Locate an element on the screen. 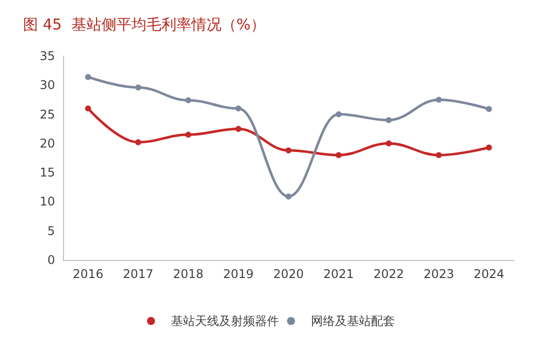 The height and width of the screenshot is (348, 542). x-tick-label: 2019 is located at coordinates (238, 274).